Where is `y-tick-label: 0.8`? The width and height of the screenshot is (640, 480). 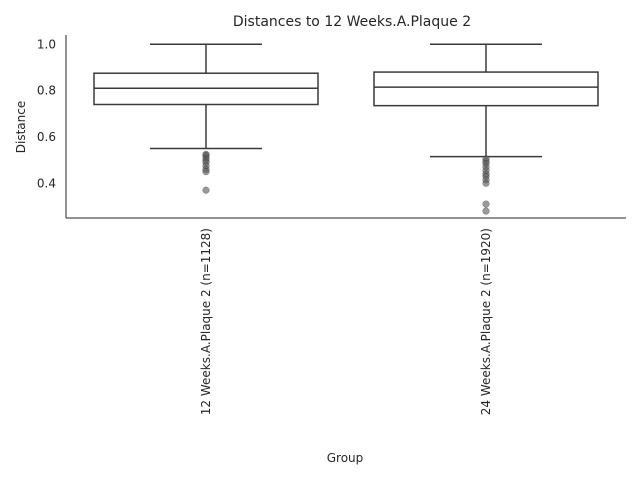
y-tick-label: 0.8 is located at coordinates (46, 91).